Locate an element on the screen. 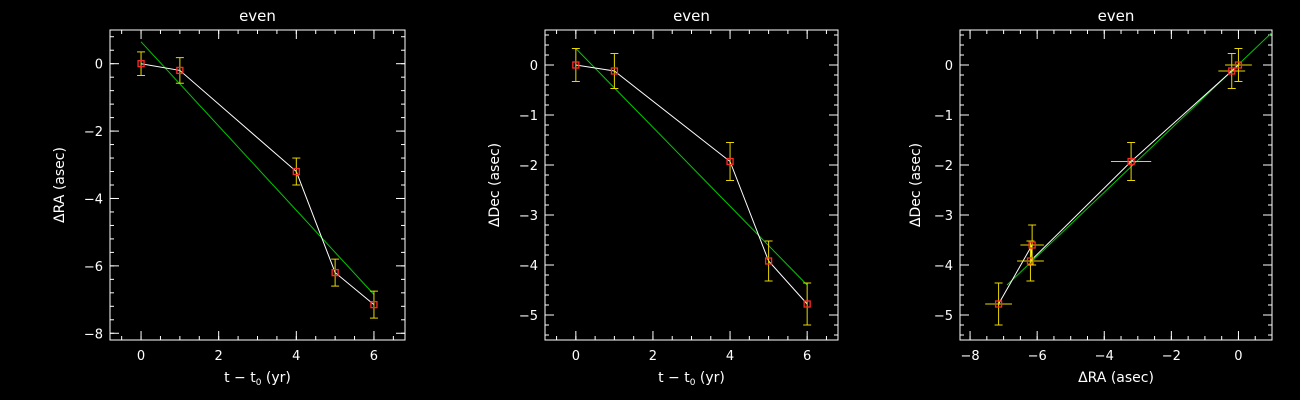 This screenshot has height=400, width=1300. x-tick-label: −2 is located at coordinates (1171, 356).